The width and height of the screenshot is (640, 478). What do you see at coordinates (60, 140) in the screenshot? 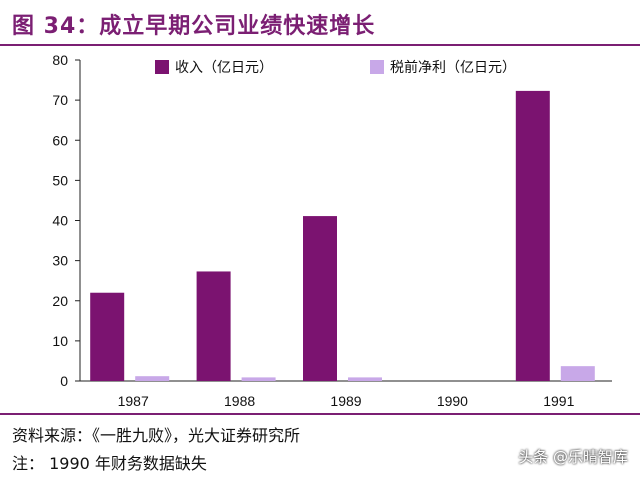
I see `y-tick-label: 60` at bounding box center [60, 140].